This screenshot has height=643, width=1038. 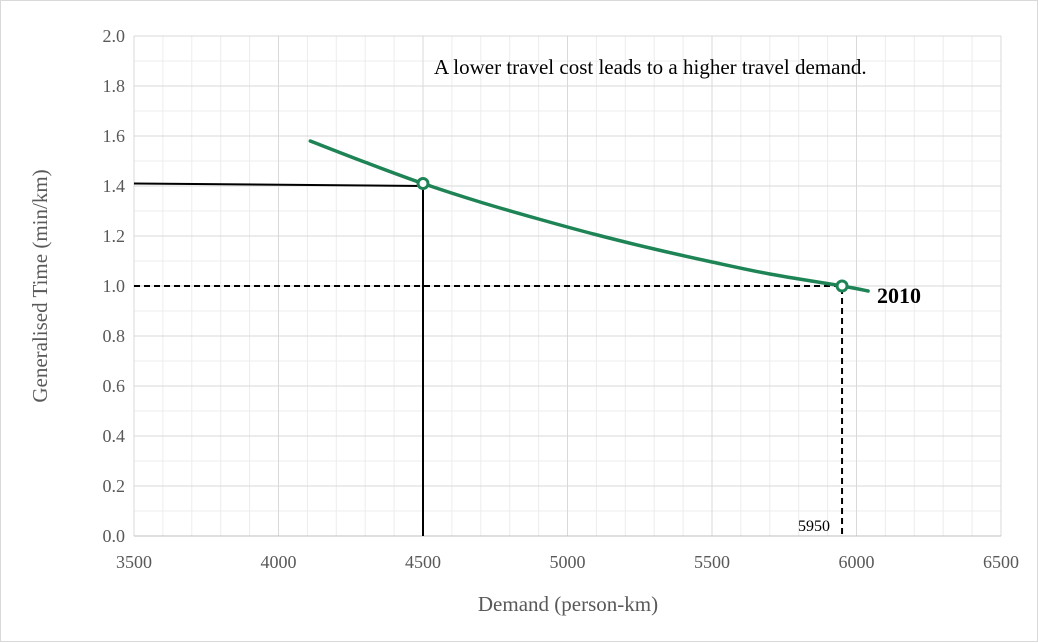 What do you see at coordinates (632, 235) in the screenshot?
I see `marker-layer` at bounding box center [632, 235].